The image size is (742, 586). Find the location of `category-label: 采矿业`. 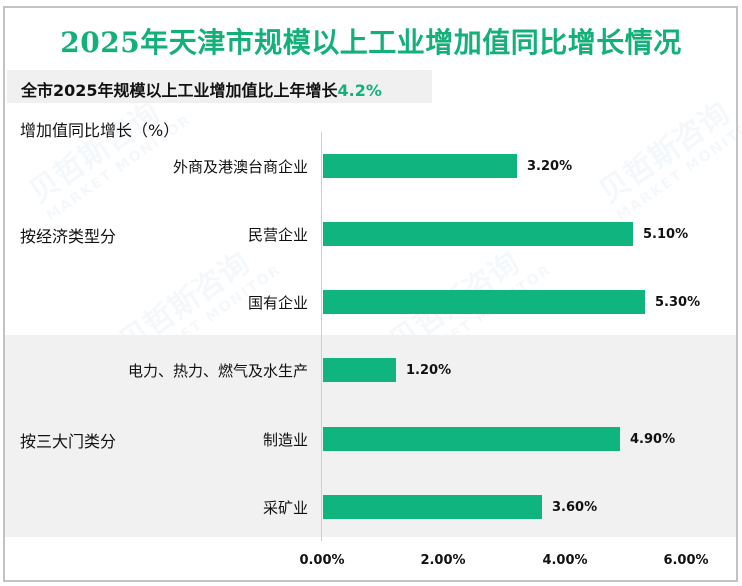

category-label: 采矿业 is located at coordinates (285, 508).